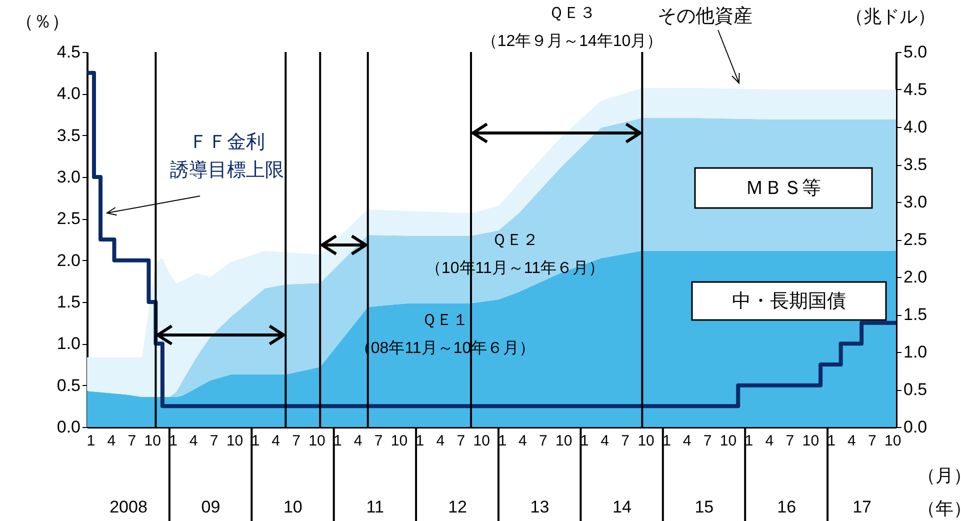 Image resolution: width=961 pixels, height=521 pixels. Describe the element at coordinates (862, 507) in the screenshot. I see `x2-tick-label: 17` at that location.